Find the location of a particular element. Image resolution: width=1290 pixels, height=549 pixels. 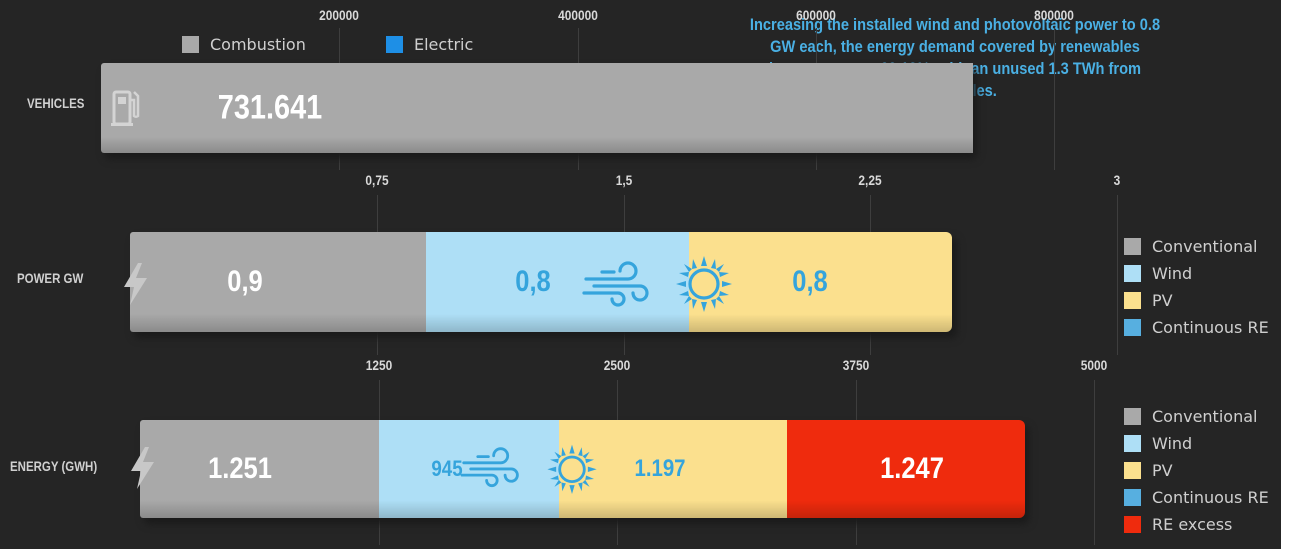

tick-label-energy-3: 5000 is located at coordinates (1094, 365).